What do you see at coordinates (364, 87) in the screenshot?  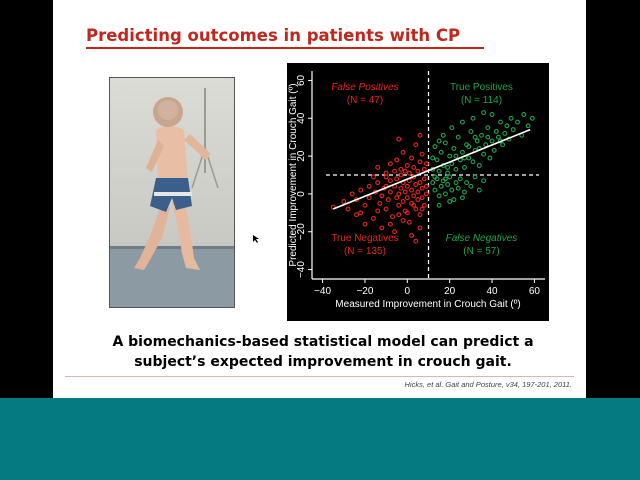 I see `quadrant-label: False Positives` at bounding box center [364, 87].